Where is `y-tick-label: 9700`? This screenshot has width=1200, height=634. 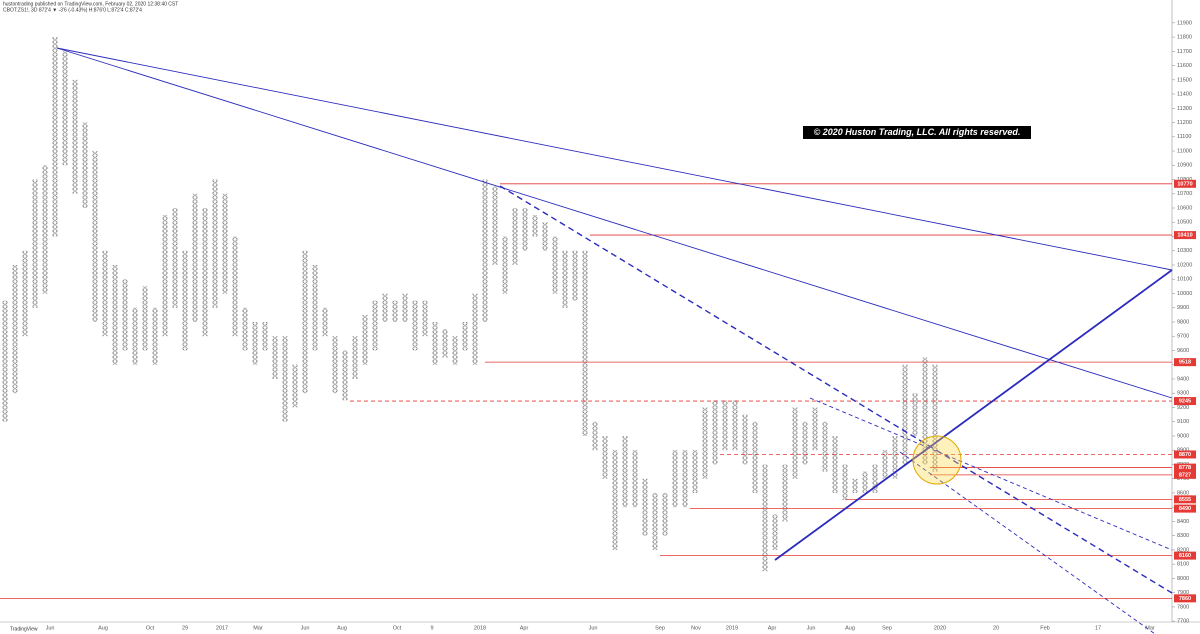 y-tick-label: 9700 is located at coordinates (1183, 337).